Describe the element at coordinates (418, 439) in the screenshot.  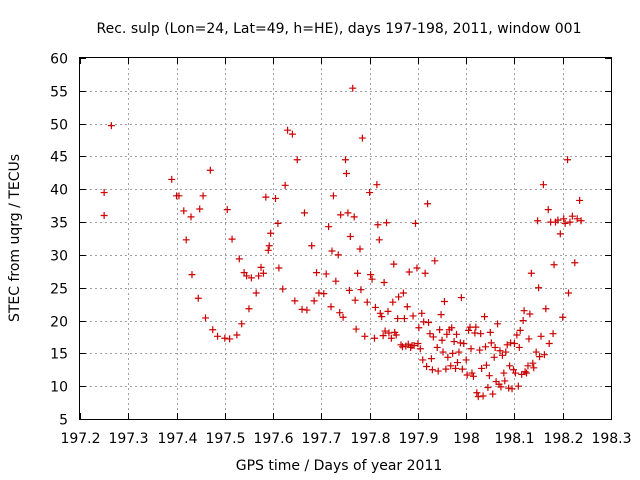
I see `x-tick-label: 197.9` at that location.